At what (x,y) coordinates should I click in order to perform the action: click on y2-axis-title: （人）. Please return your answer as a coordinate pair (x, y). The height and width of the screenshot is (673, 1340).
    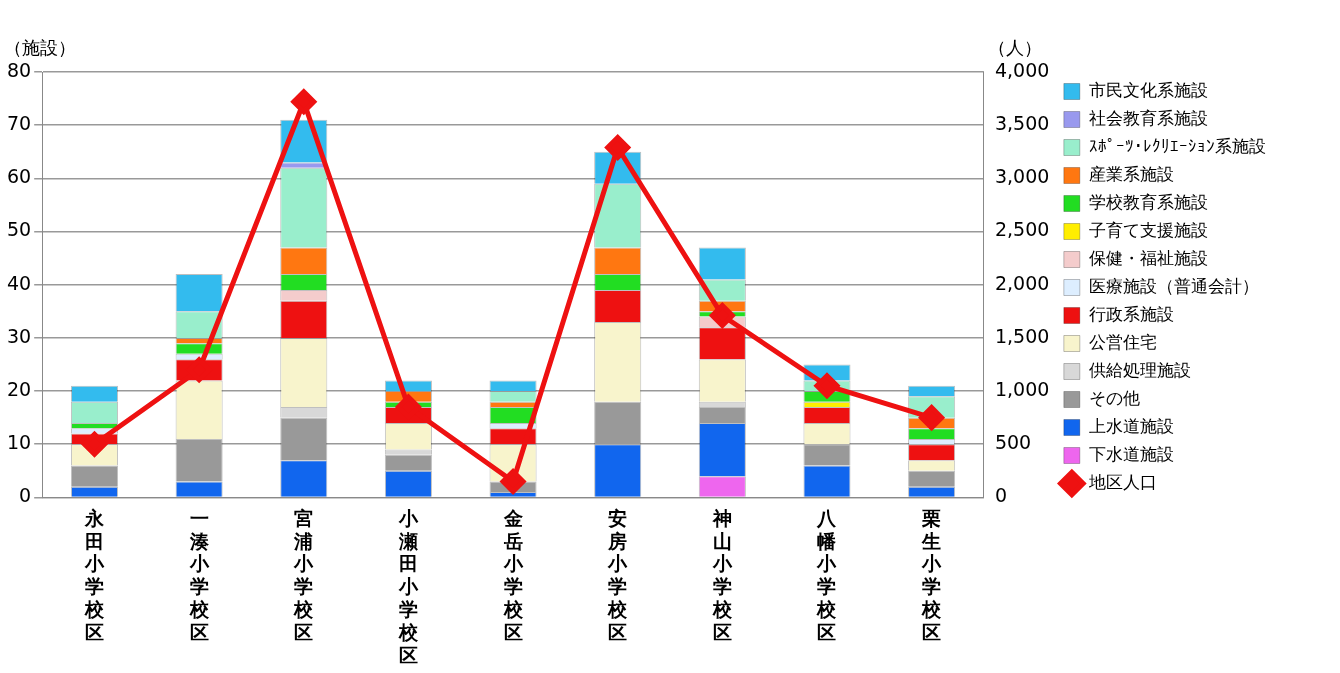
    Looking at the image, I should click on (1015, 47).